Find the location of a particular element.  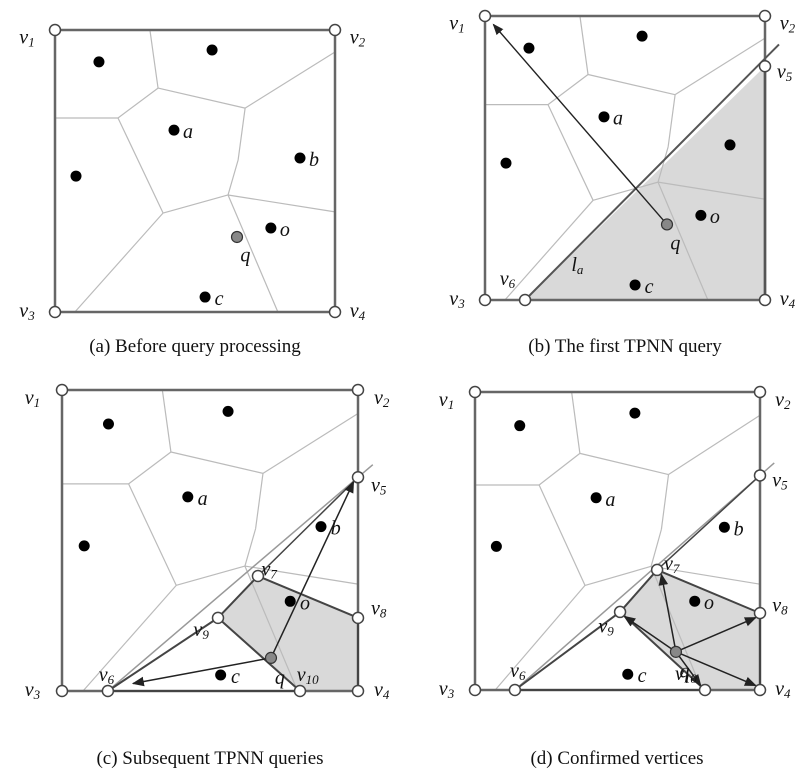

query-point is located at coordinates (237, 237).